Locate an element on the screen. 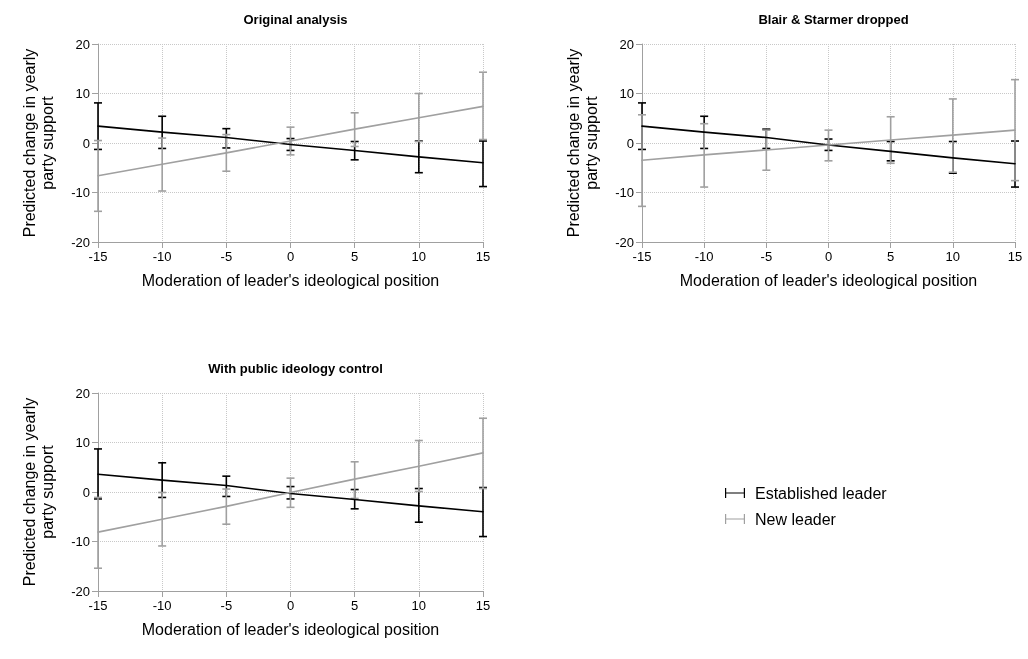  chart-title: Original analysis is located at coordinates (295, 19).